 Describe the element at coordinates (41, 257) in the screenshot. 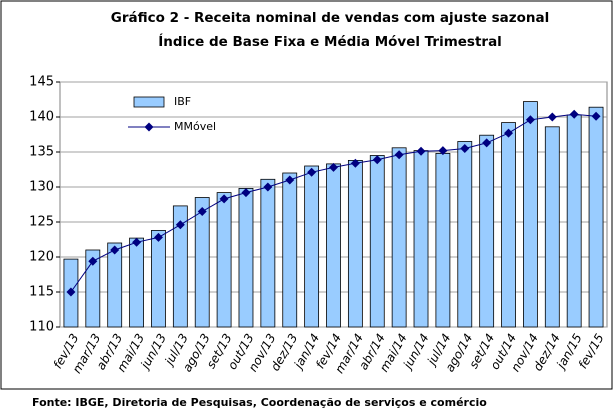

I see `y-tick-label: 120` at that location.